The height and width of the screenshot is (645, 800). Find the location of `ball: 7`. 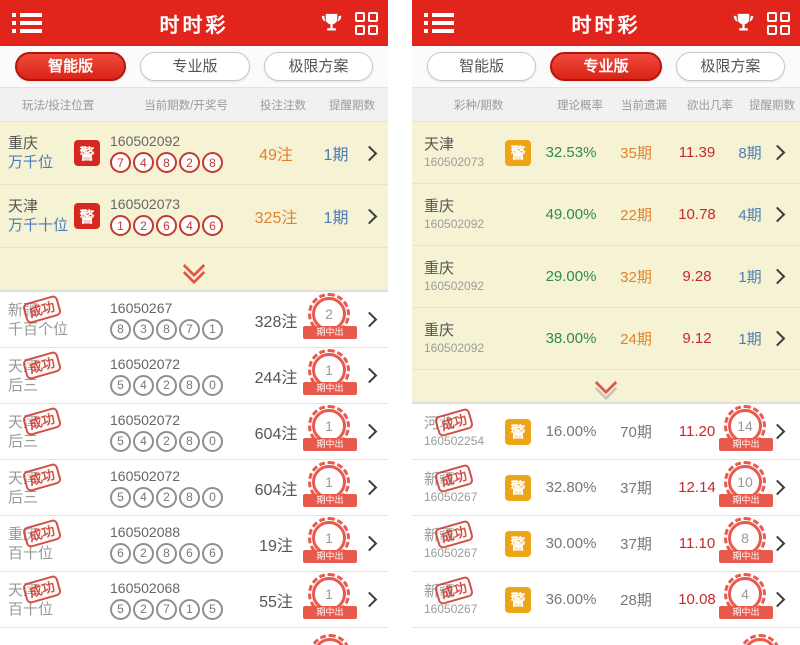

ball: 7 is located at coordinates (120, 162).